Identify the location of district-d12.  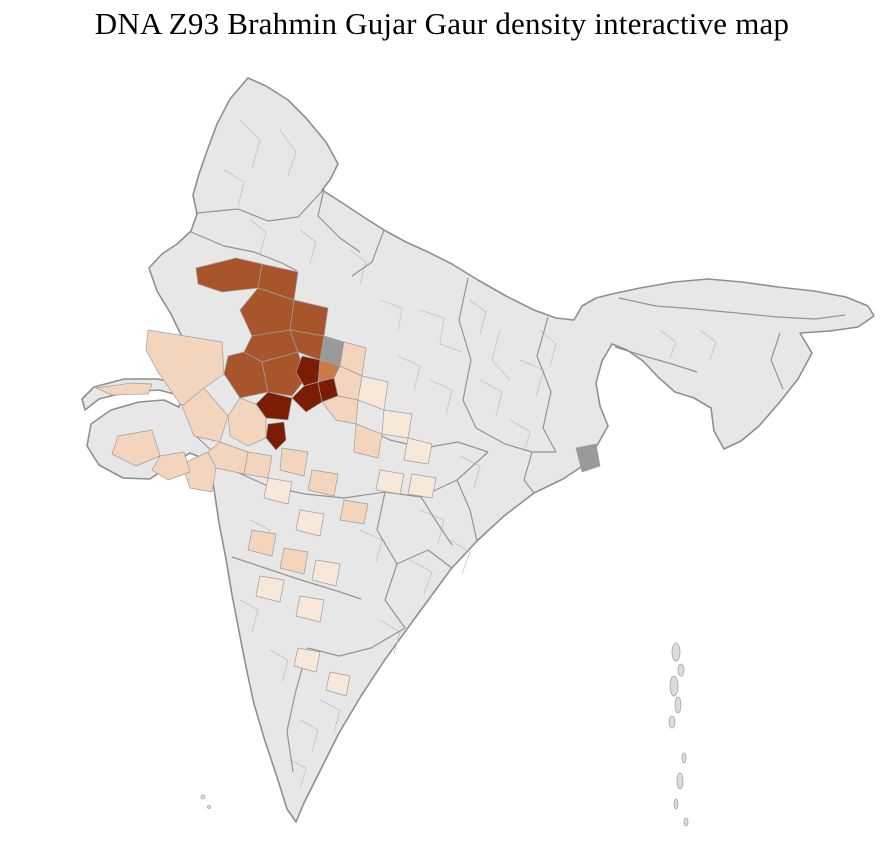
(307, 397).